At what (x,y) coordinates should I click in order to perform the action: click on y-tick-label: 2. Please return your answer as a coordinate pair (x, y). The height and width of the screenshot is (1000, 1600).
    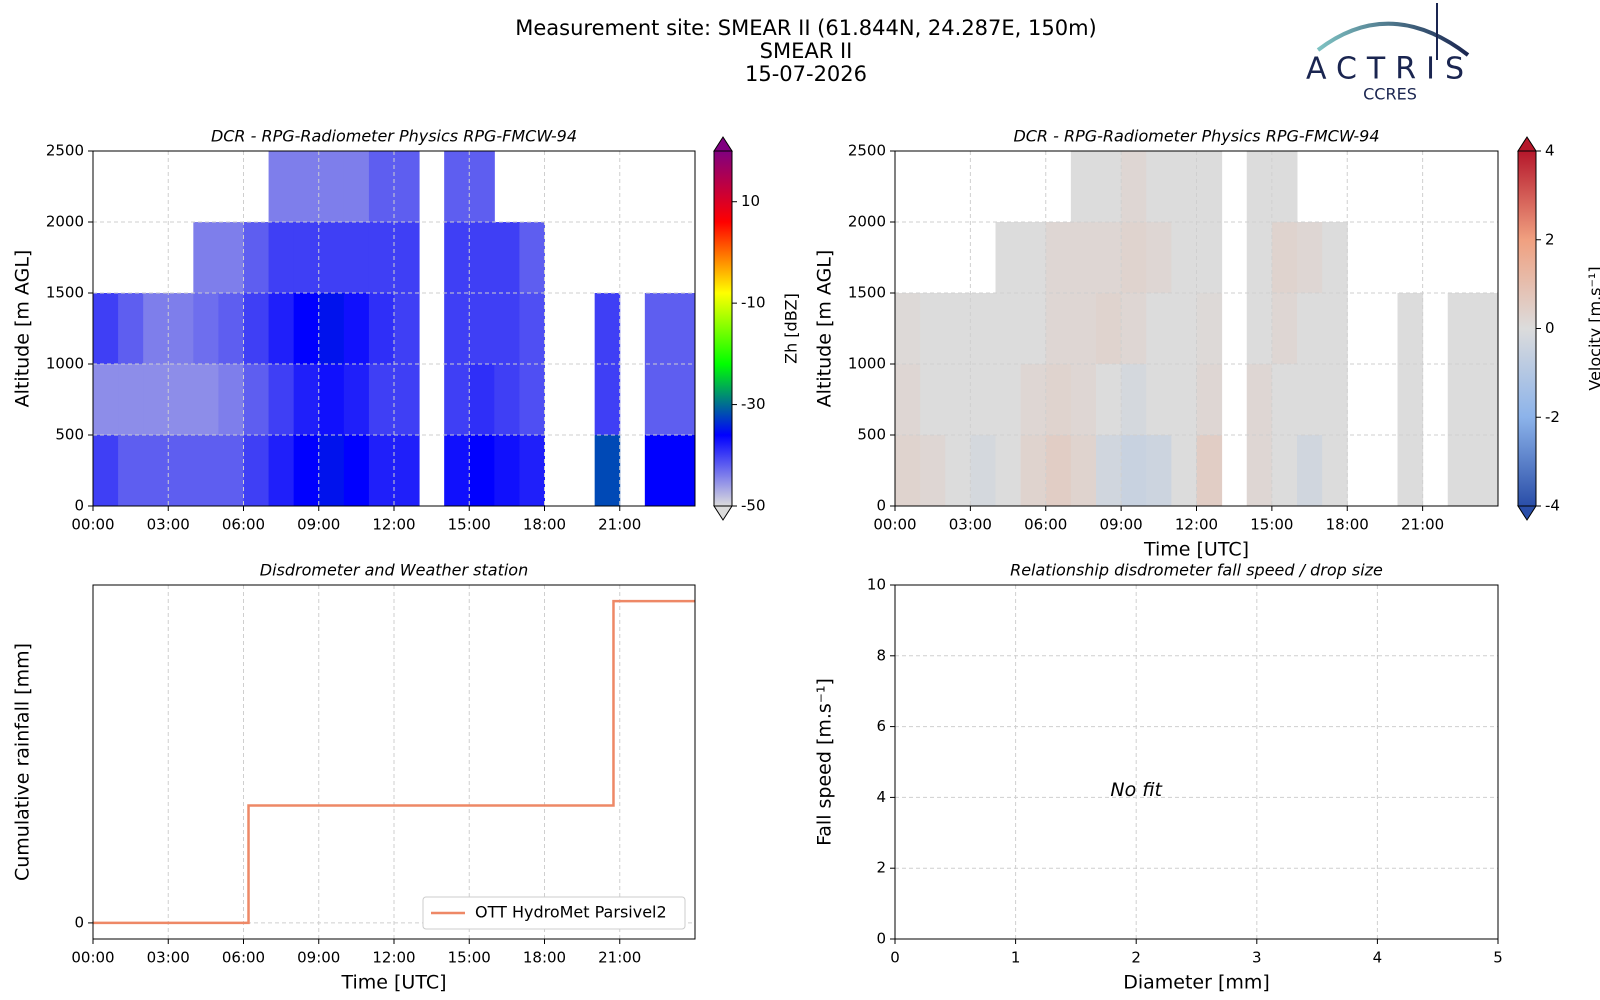
    Looking at the image, I should click on (881, 868).